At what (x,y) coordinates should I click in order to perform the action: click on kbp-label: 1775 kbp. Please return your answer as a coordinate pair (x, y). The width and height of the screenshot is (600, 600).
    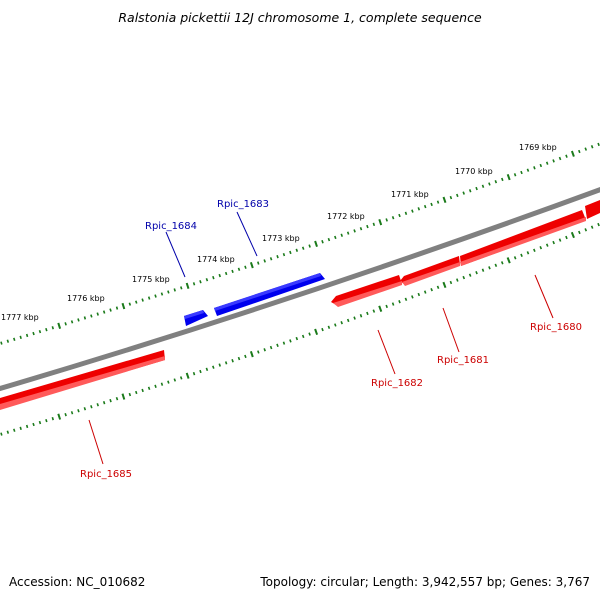
    Looking at the image, I should click on (151, 279).